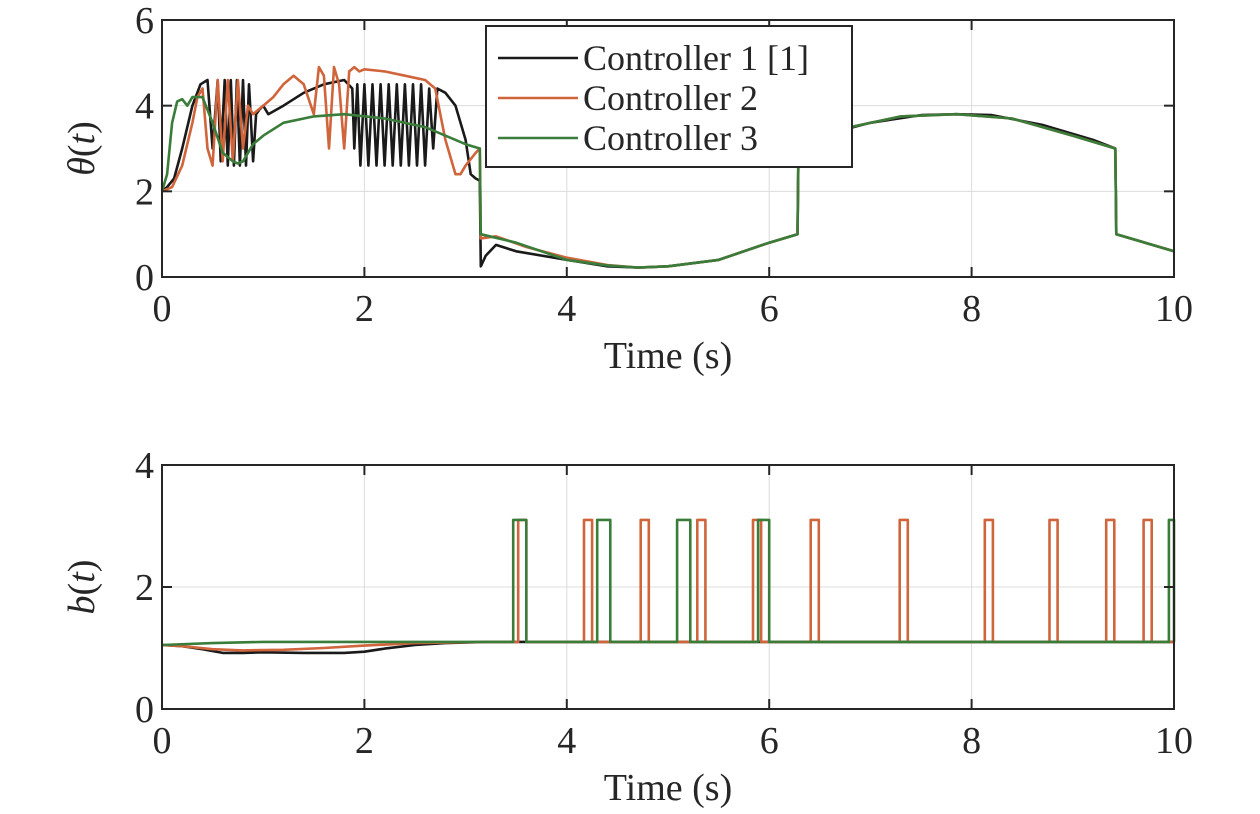  Describe the element at coordinates (668, 356) in the screenshot. I see `theta-x-axis-label: Time (s)` at that location.